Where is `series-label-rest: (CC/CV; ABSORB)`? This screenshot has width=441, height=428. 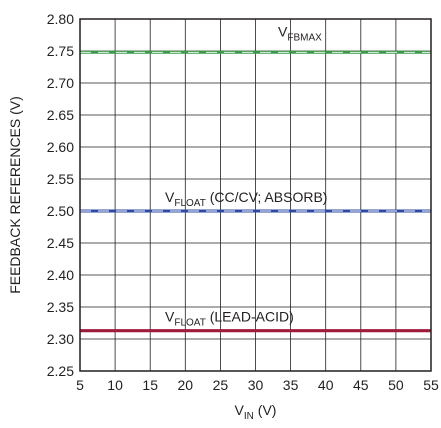
series-label-rest: (CC/CV; ABSORB) is located at coordinates (267, 197).